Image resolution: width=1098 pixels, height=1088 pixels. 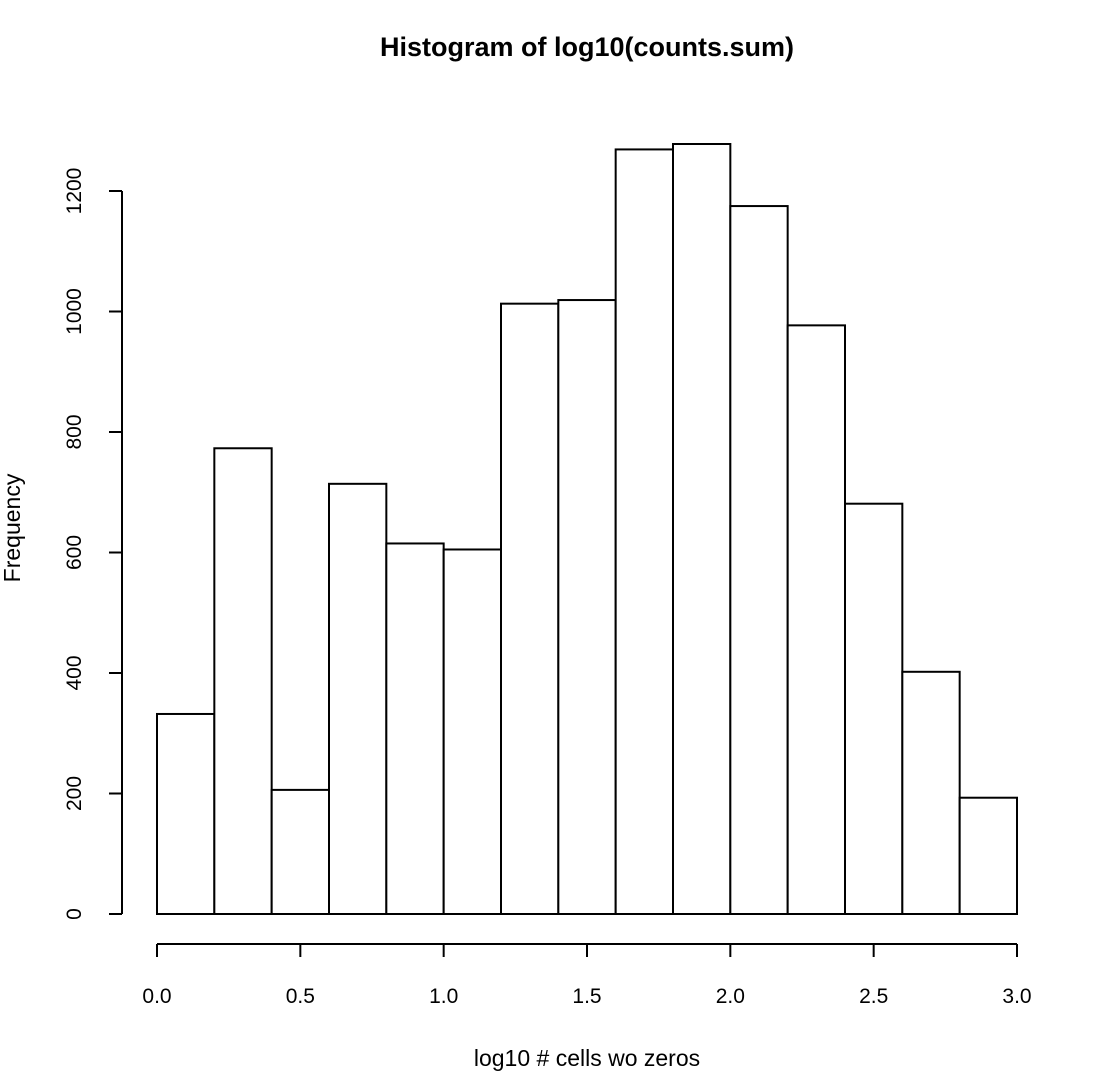 I want to click on chart-title: Histogram of log10(counts.sum), so click(x=587, y=47).